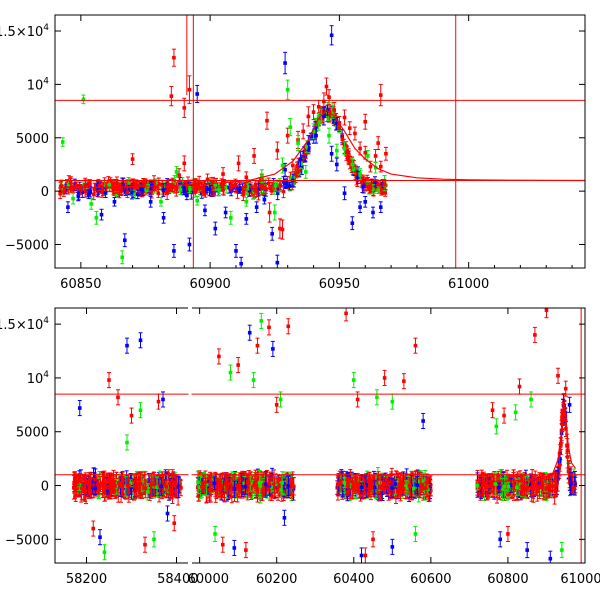  What do you see at coordinates (209, 284) in the screenshot?
I see `x-tick-label: 60900` at bounding box center [209, 284].